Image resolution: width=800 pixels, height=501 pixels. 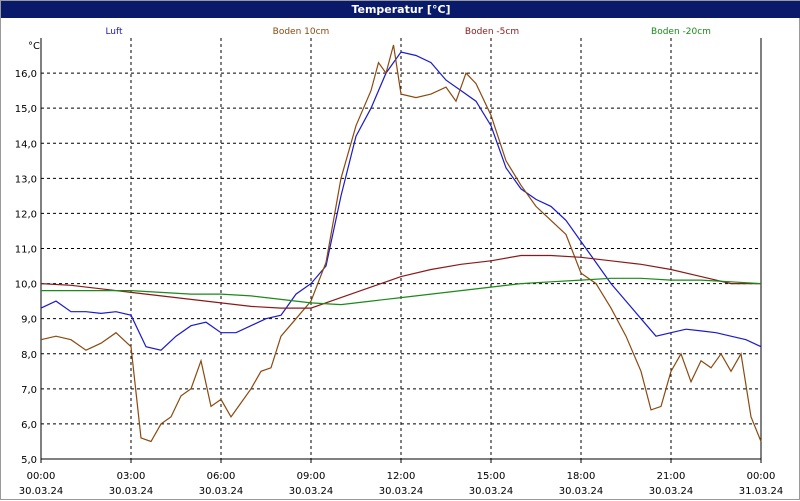 I want to click on legend-entry-1: Luft, so click(x=114, y=32).